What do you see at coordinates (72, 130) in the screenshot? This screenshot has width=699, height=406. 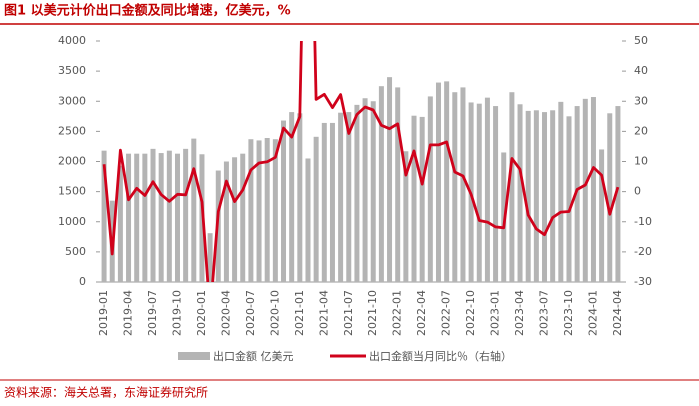 I see `y-tick-label: 2500` at bounding box center [72, 130].